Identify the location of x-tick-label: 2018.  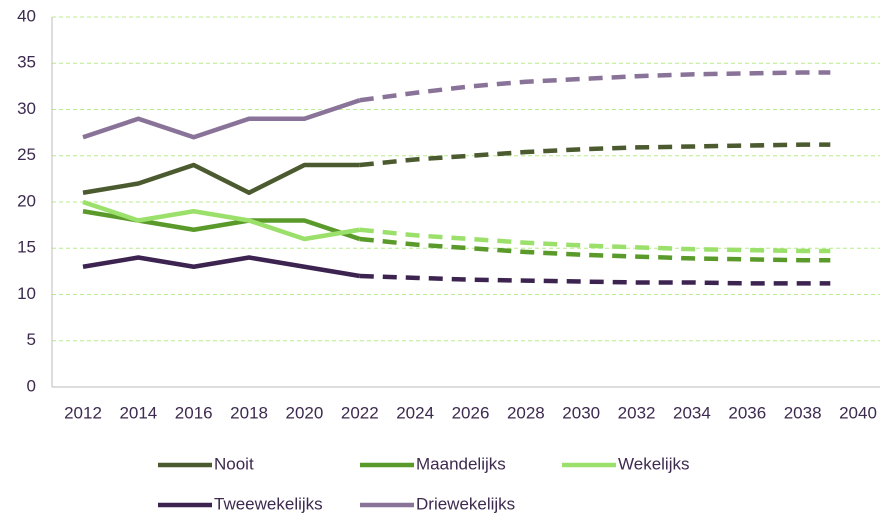
(249, 412).